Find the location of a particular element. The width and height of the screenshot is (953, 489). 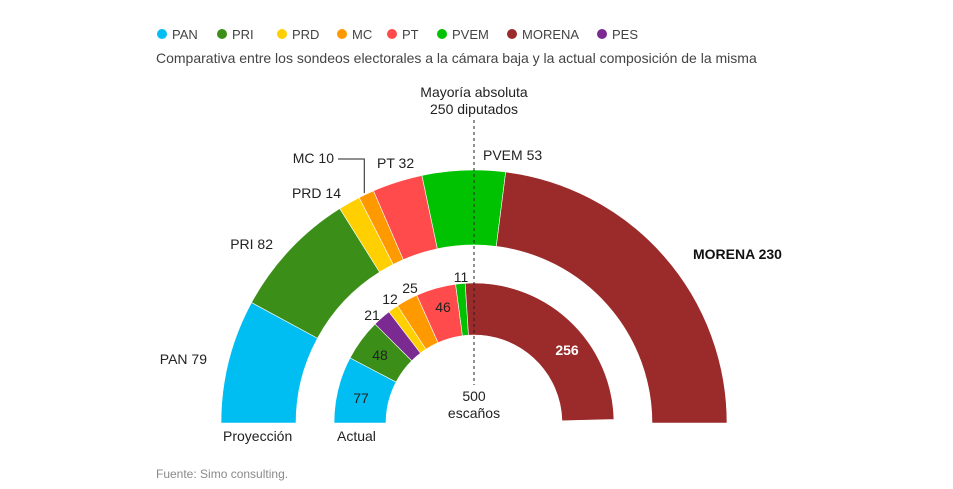

data-label-actual-pvem: 11 is located at coordinates (461, 277).